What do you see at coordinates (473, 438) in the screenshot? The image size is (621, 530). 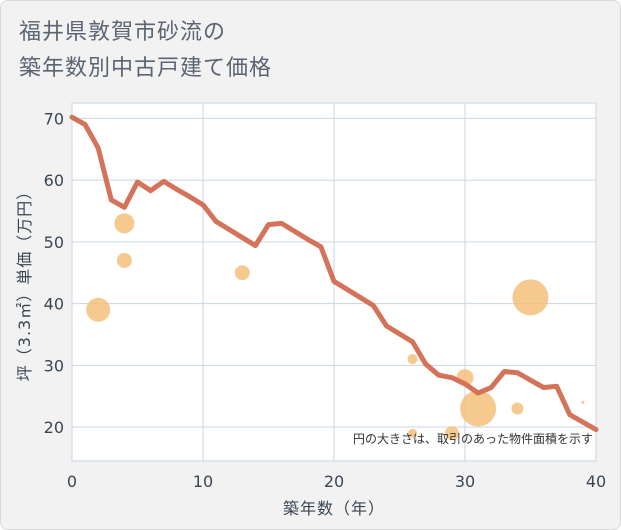 I see `bubble-size-note: 円の大きさは、取引のあった物件面積を示す` at bounding box center [473, 438].